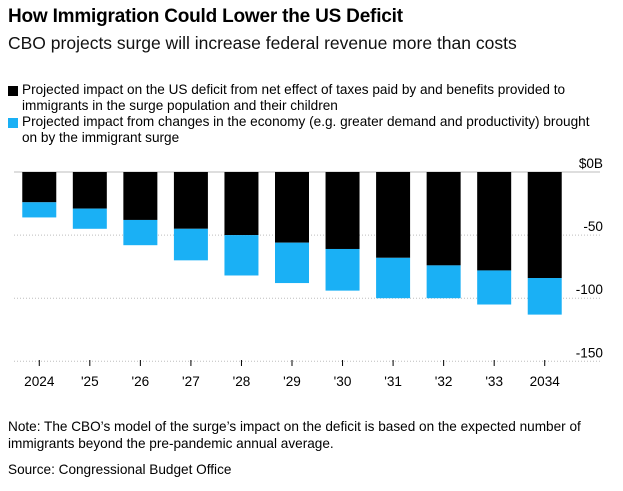 Image resolution: width=623 pixels, height=491 pixels. Describe the element at coordinates (13, 91) in the screenshot. I see `legend-swatch-net-taxes` at that location.